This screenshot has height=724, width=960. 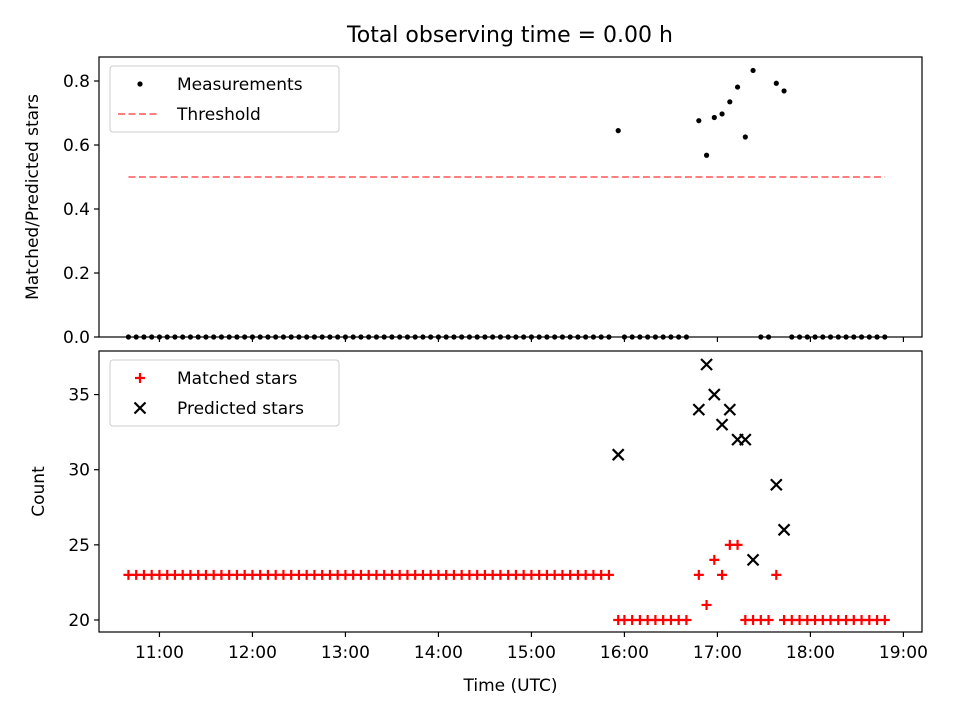 I want to click on top-legend-box, so click(x=224, y=99).